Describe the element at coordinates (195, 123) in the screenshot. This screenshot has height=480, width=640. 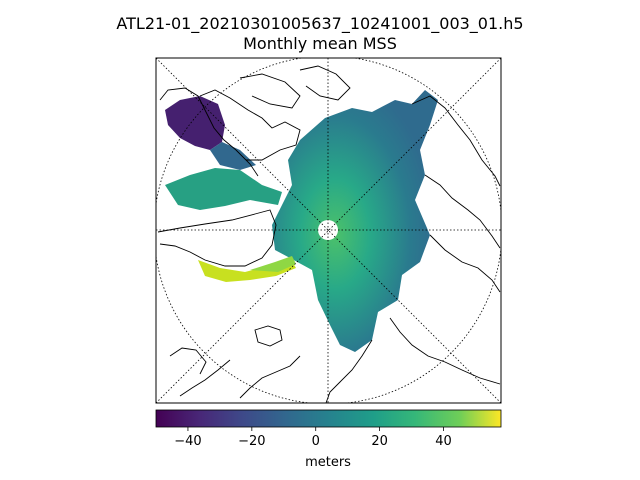
I see `mss-field-hudson` at that location.